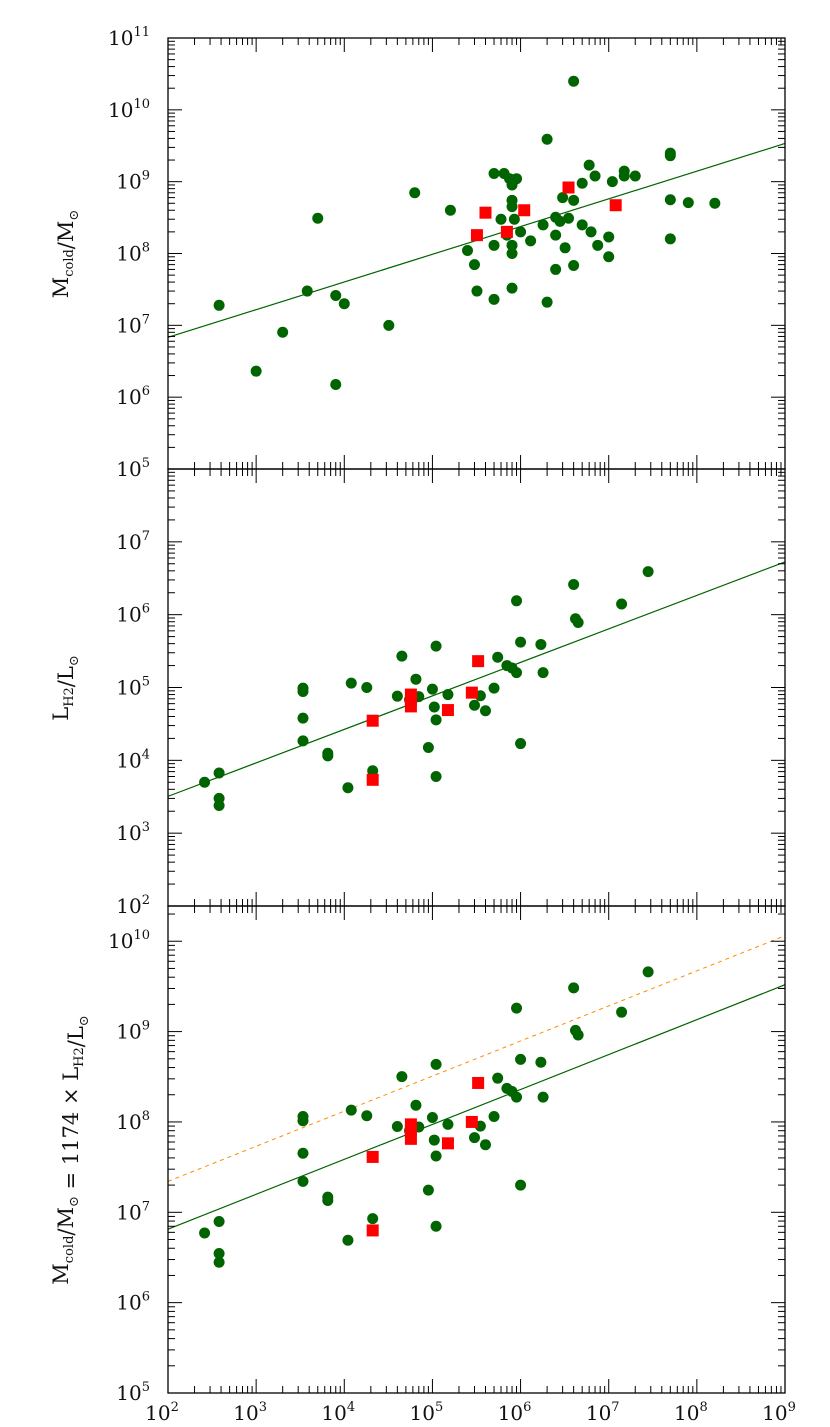 This screenshot has height=1427, width=830. Describe the element at coordinates (792, 1407) in the screenshot. I see `x-tick-exponent: 9` at that location.